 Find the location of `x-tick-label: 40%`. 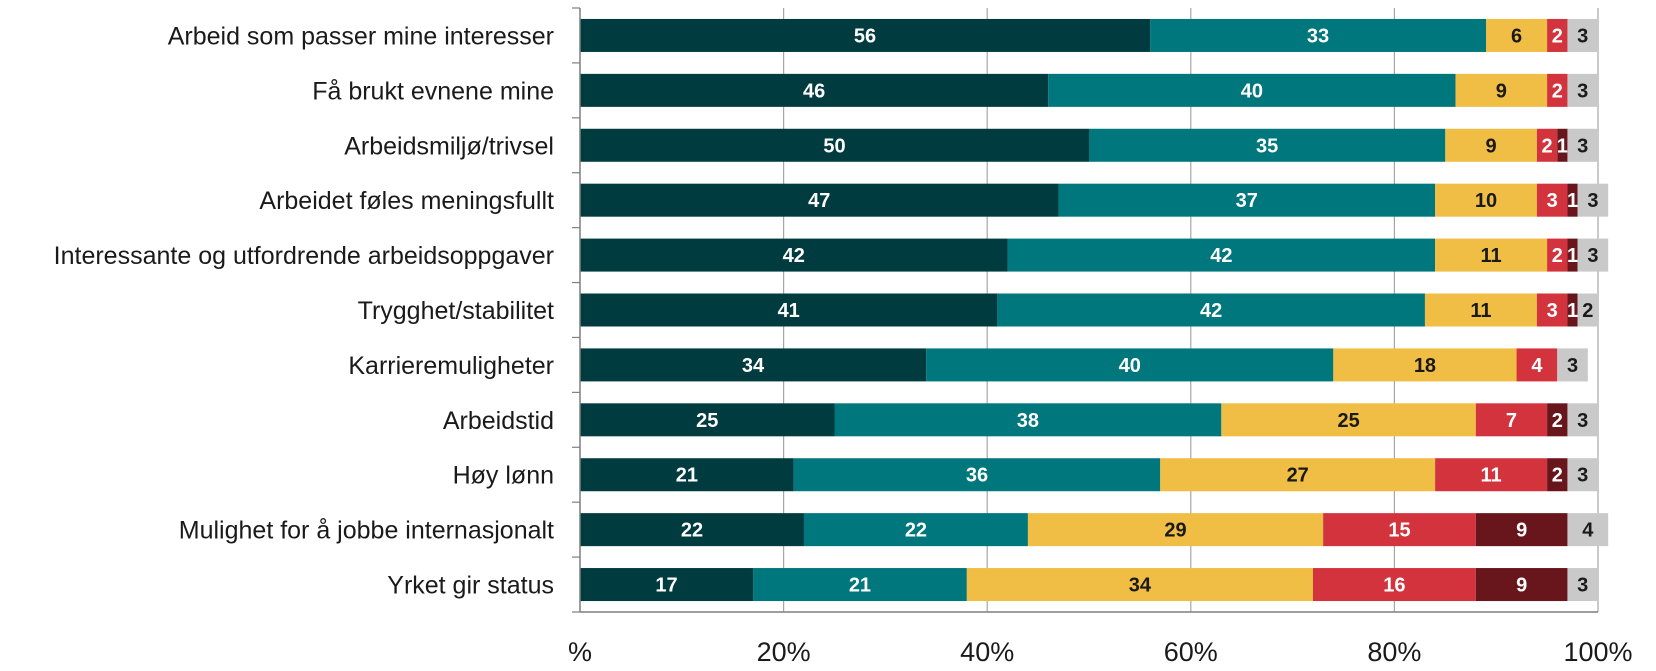

x-tick-label: 40% is located at coordinates (987, 652).